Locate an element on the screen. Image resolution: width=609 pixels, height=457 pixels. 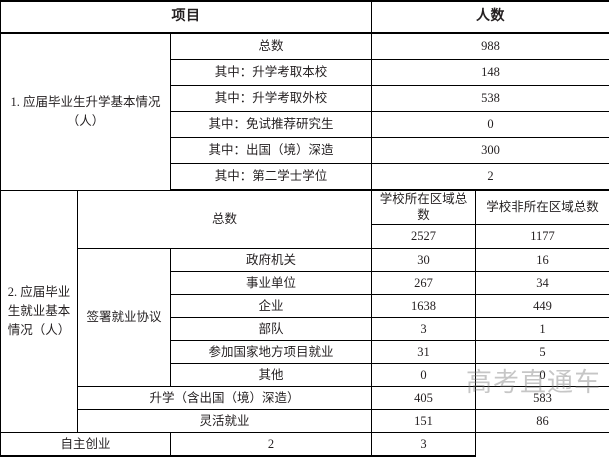
other-row-name-1: 灵活就业 is located at coordinates (225, 421).